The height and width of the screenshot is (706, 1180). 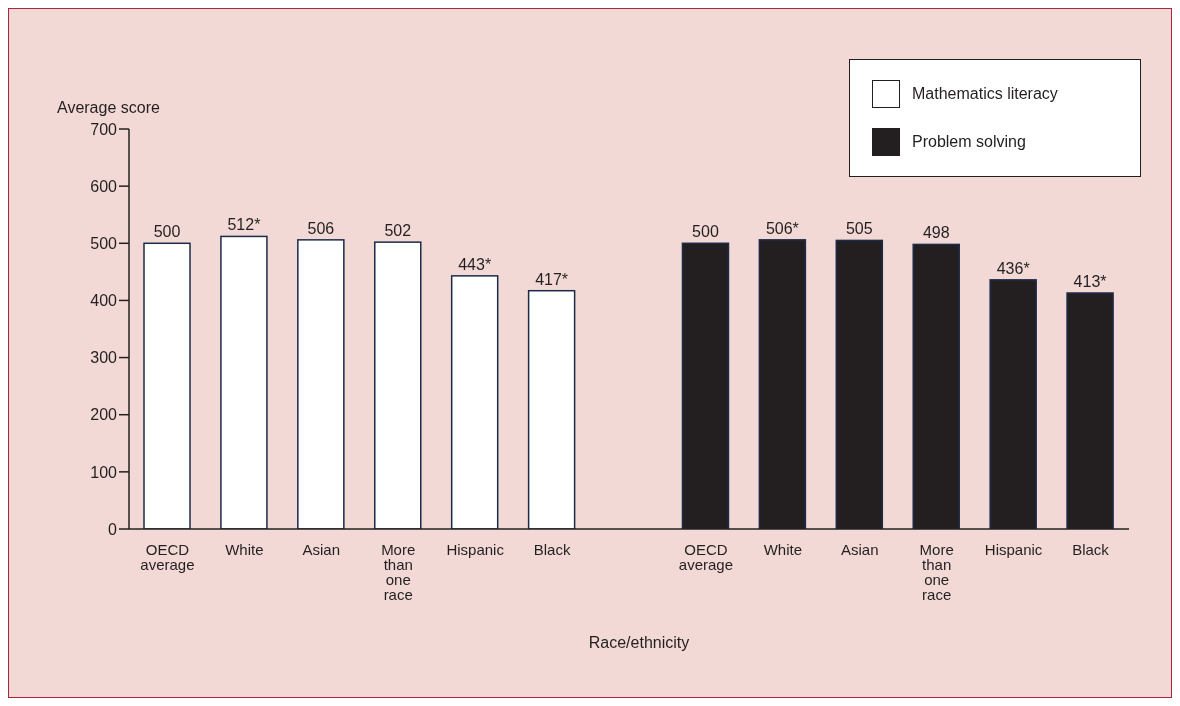 What do you see at coordinates (113, 529) in the screenshot?
I see `y-tick-label: 0` at bounding box center [113, 529].